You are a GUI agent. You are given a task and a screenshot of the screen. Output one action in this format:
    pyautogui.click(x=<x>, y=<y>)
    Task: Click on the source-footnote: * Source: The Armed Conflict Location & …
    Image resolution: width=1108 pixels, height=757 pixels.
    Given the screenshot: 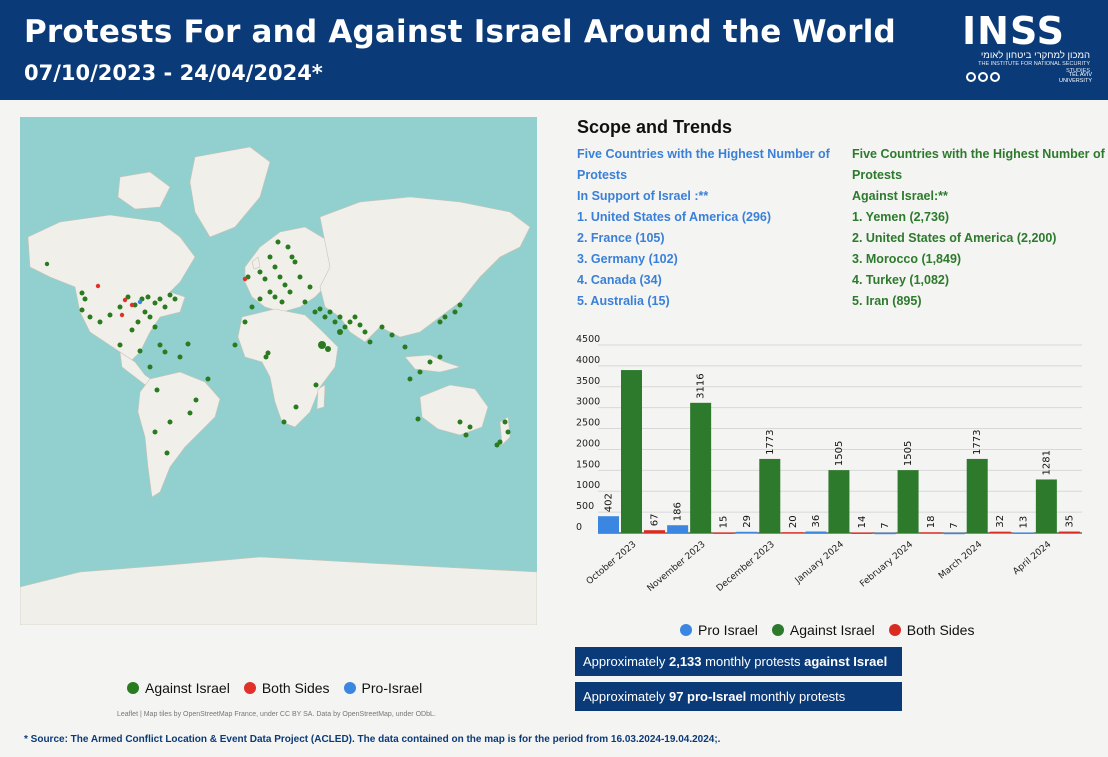 What is the action you would take?
    pyautogui.click(x=372, y=739)
    